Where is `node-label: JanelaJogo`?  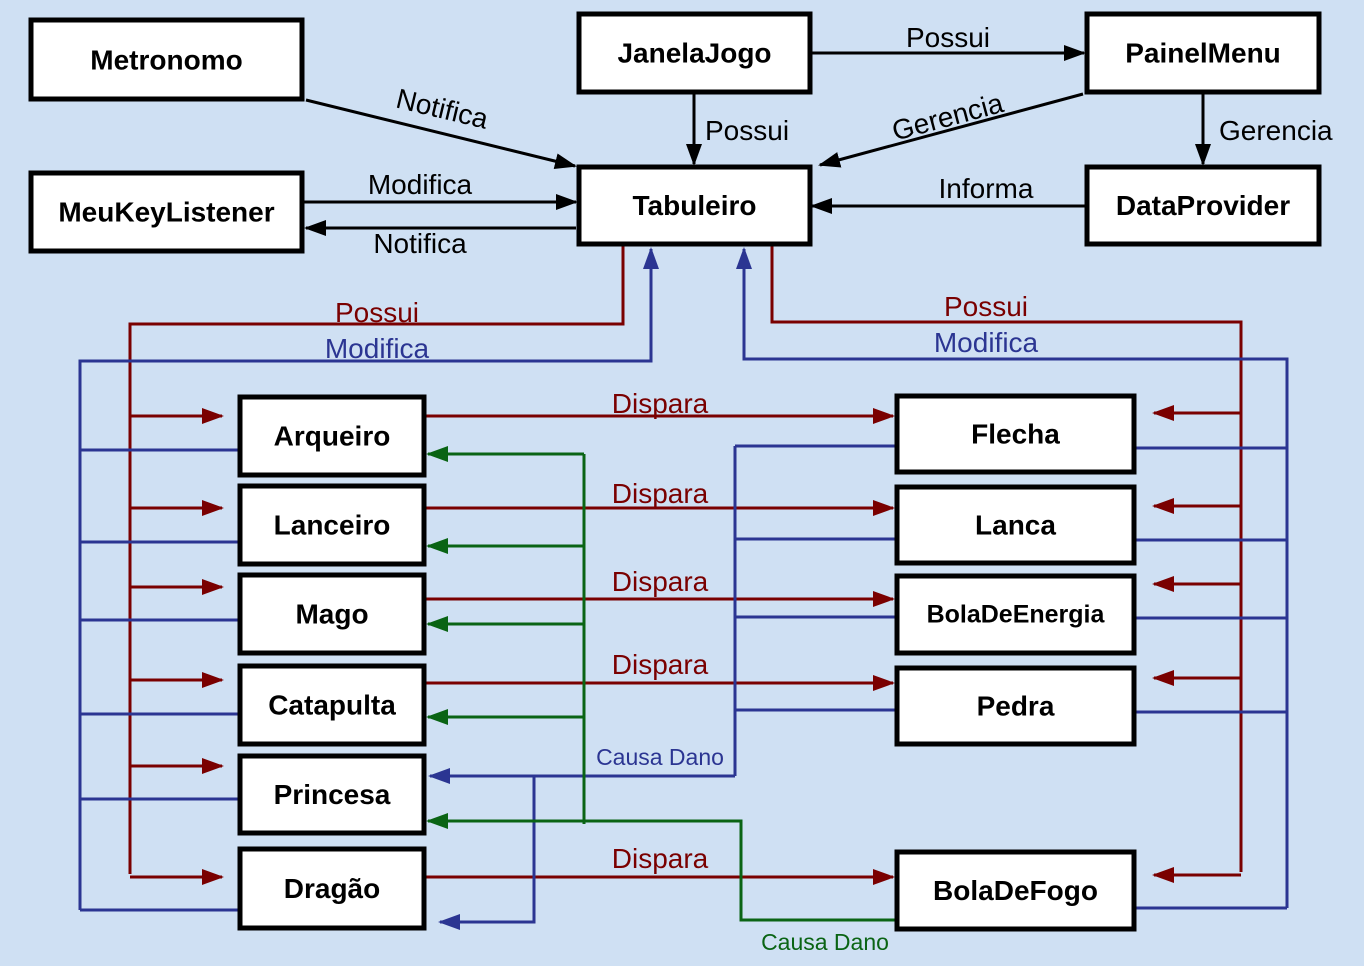 node-label: JanelaJogo is located at coordinates (694, 53).